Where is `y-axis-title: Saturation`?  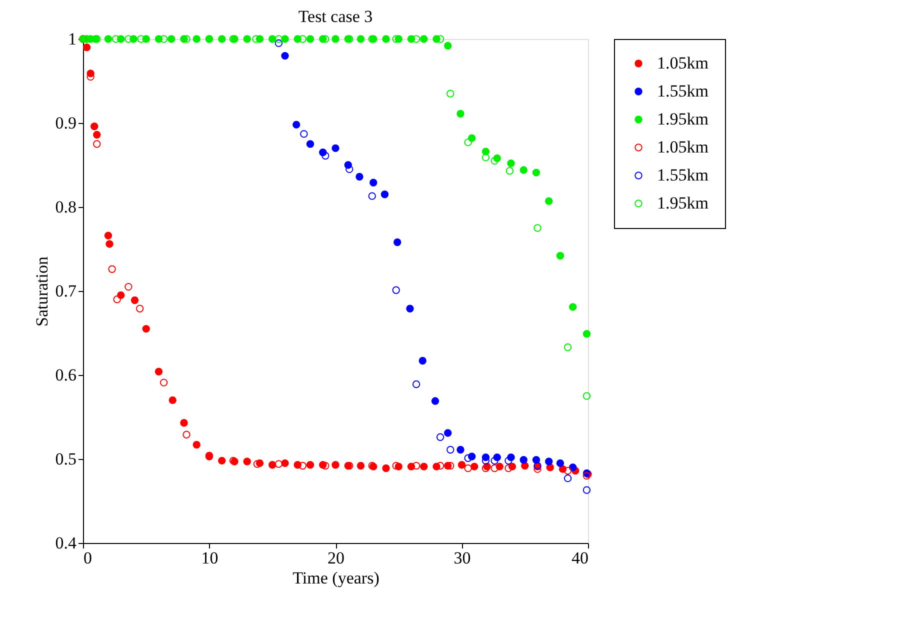 y-axis-title: Saturation is located at coordinates (42, 291).